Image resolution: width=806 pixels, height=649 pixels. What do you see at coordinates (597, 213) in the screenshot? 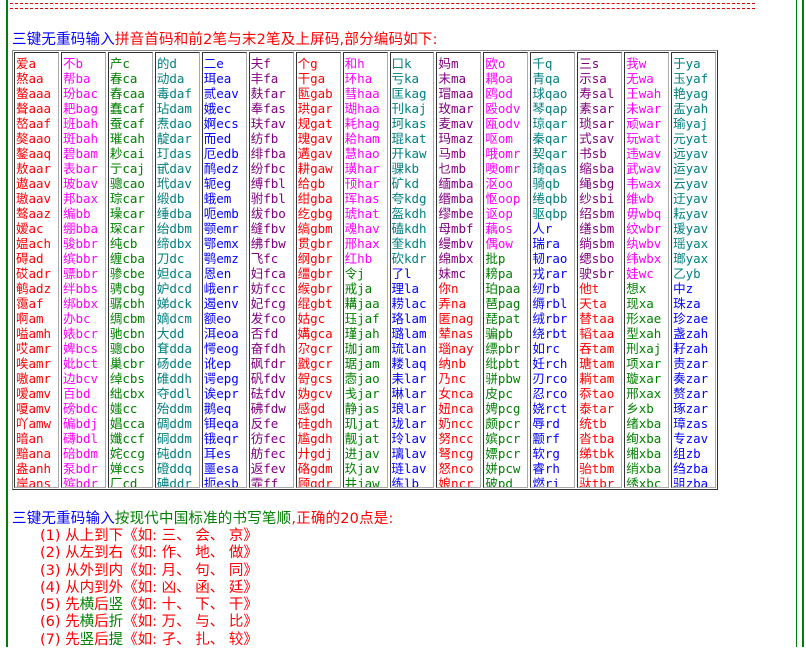
I see `code-entry: 绍sbm` at bounding box center [597, 213].